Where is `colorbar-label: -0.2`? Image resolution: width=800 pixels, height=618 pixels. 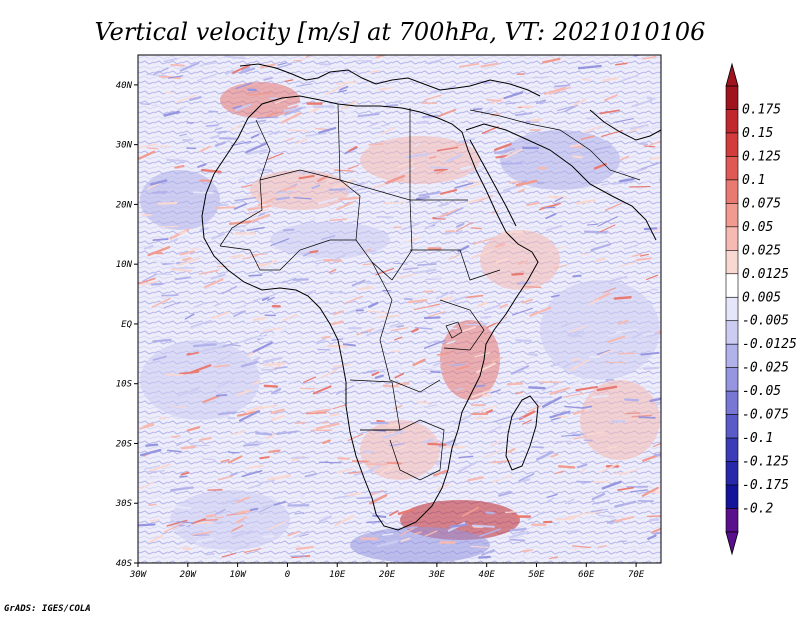 colorbar-label: -0.2 is located at coordinates (757, 509).